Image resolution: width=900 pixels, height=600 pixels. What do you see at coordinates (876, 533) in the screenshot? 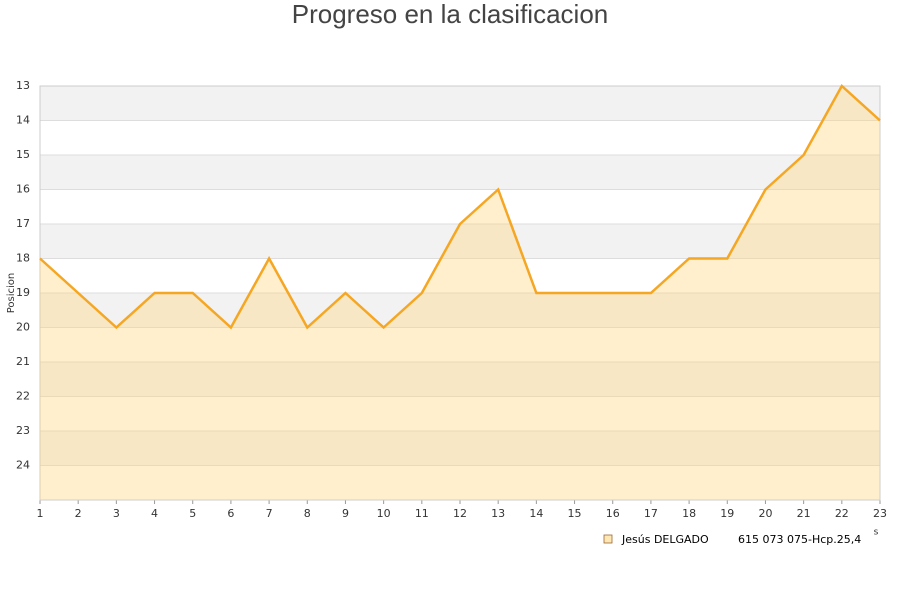
I see `x-axis-label: s` at bounding box center [876, 533].